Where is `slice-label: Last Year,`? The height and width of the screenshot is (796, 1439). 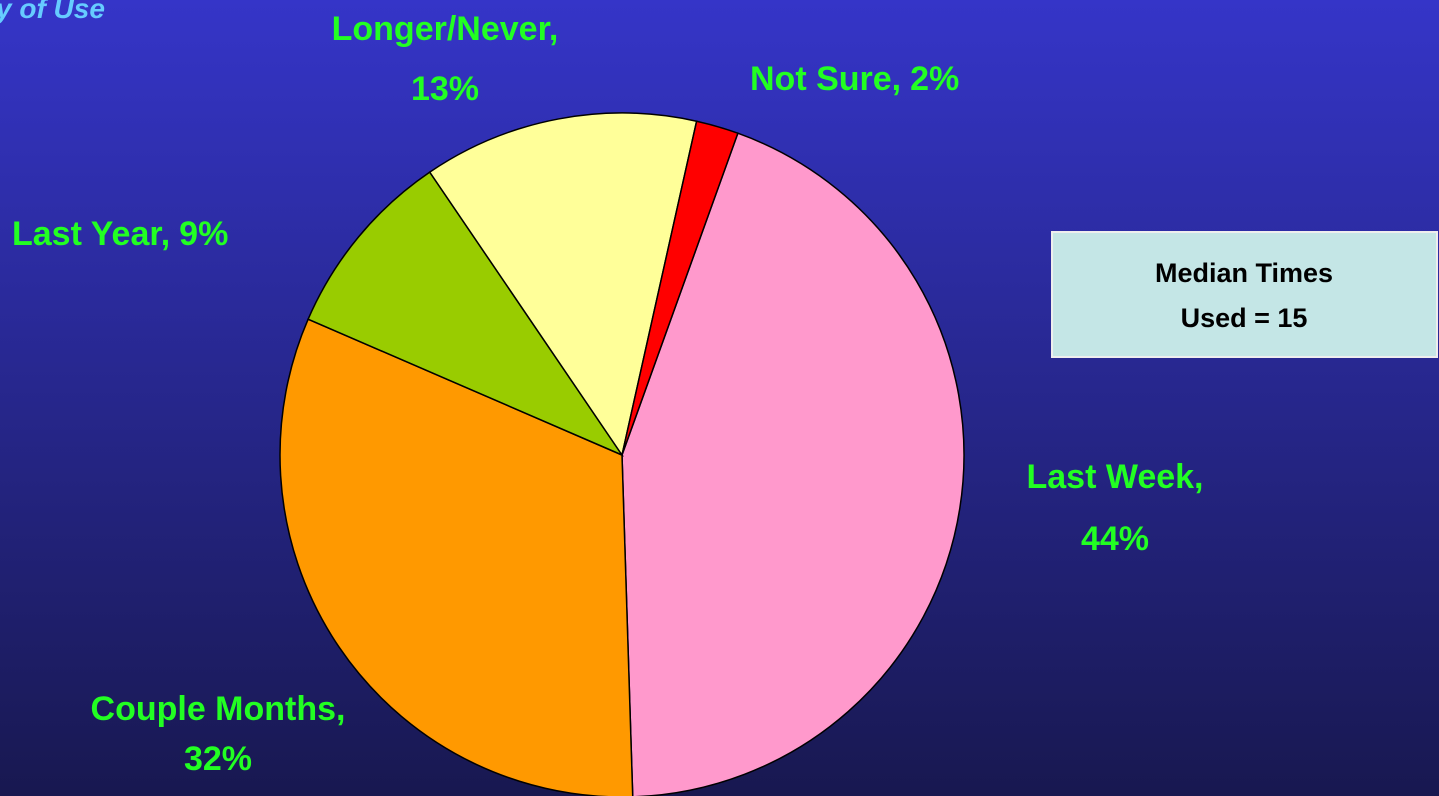 slice-label: Last Year, is located at coordinates (91, 234).